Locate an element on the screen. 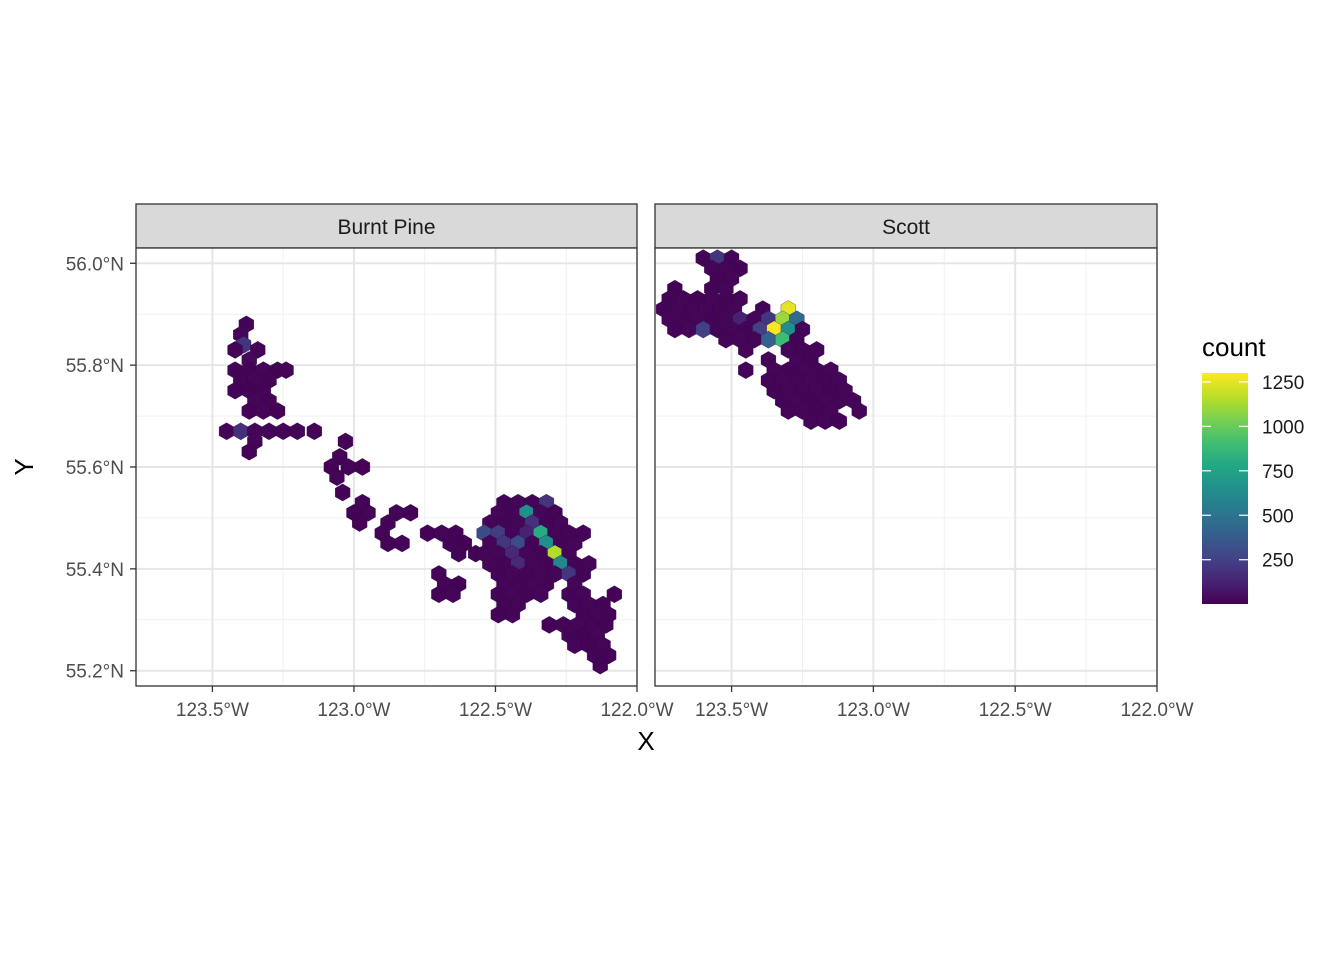 This screenshot has height=960, width=1344. legend-colorbar is located at coordinates (1225, 488).